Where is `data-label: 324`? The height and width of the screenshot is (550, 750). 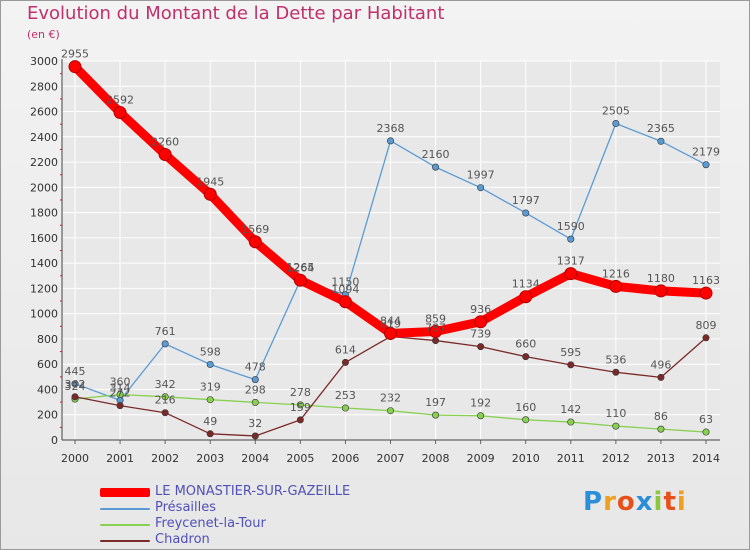
data-label: 324 is located at coordinates (75, 386).